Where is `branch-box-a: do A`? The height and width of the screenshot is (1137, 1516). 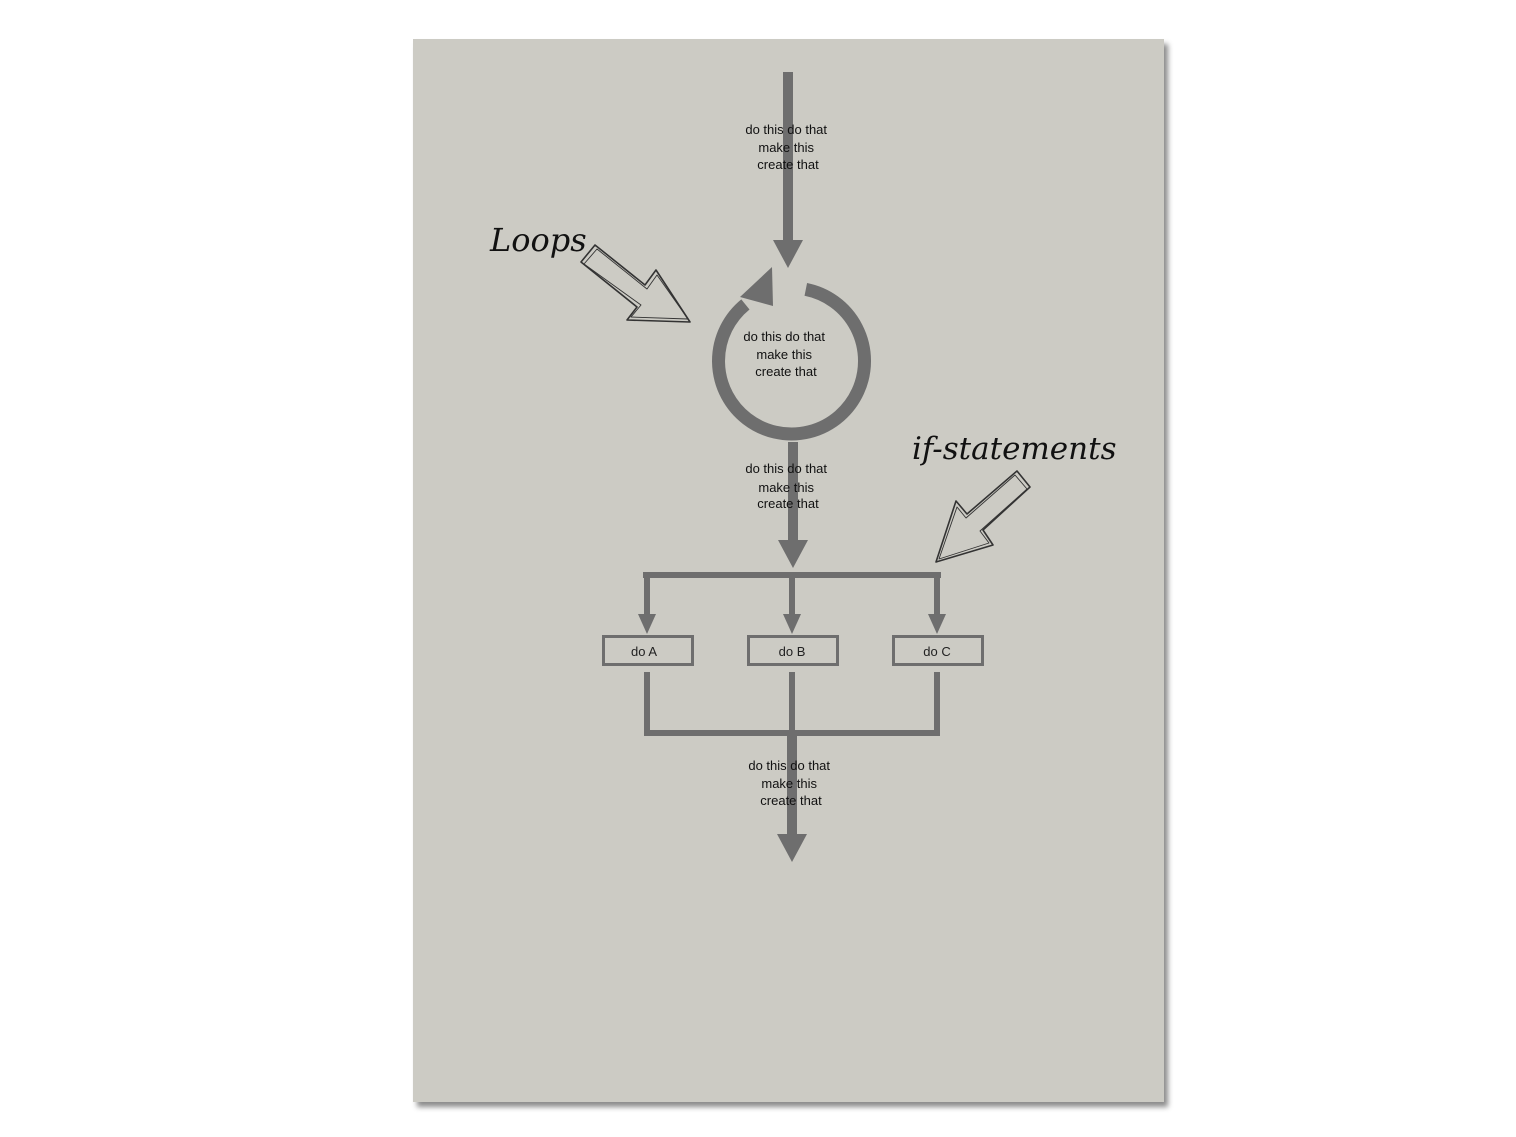 branch-box-a: do A is located at coordinates (648, 650).